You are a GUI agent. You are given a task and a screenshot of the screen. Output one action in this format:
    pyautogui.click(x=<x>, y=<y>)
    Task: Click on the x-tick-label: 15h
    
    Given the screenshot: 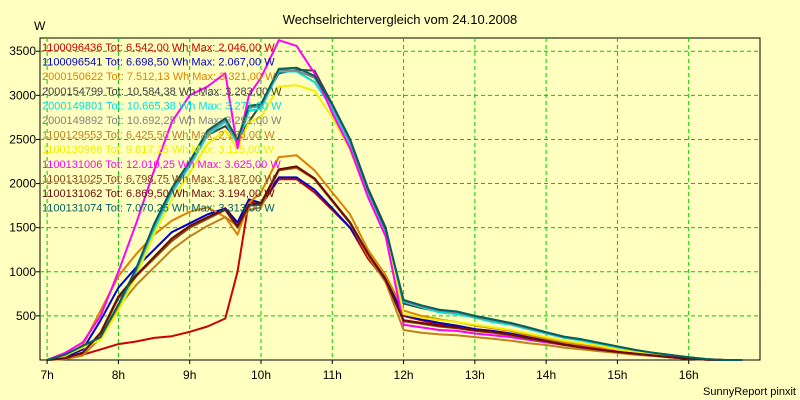 What is the action you would take?
    pyautogui.click(x=617, y=375)
    